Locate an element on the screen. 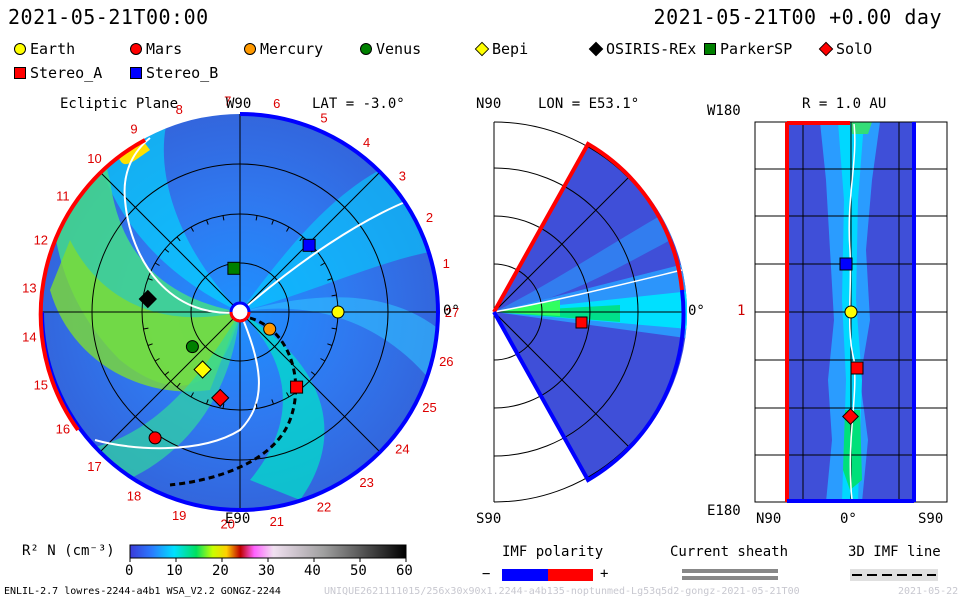  colorbar-tick-40: 40 is located at coordinates (312, 571).